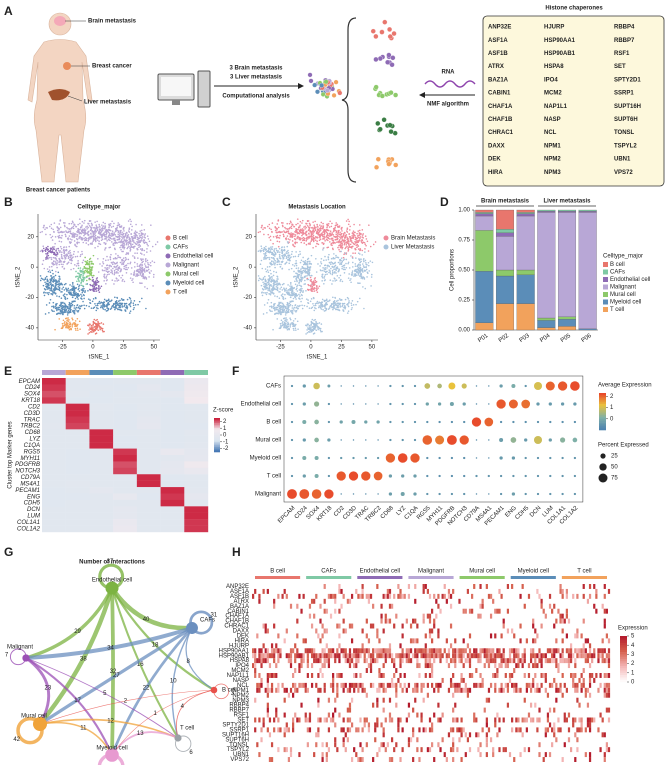  I want to click on cell, so click(378, 123).